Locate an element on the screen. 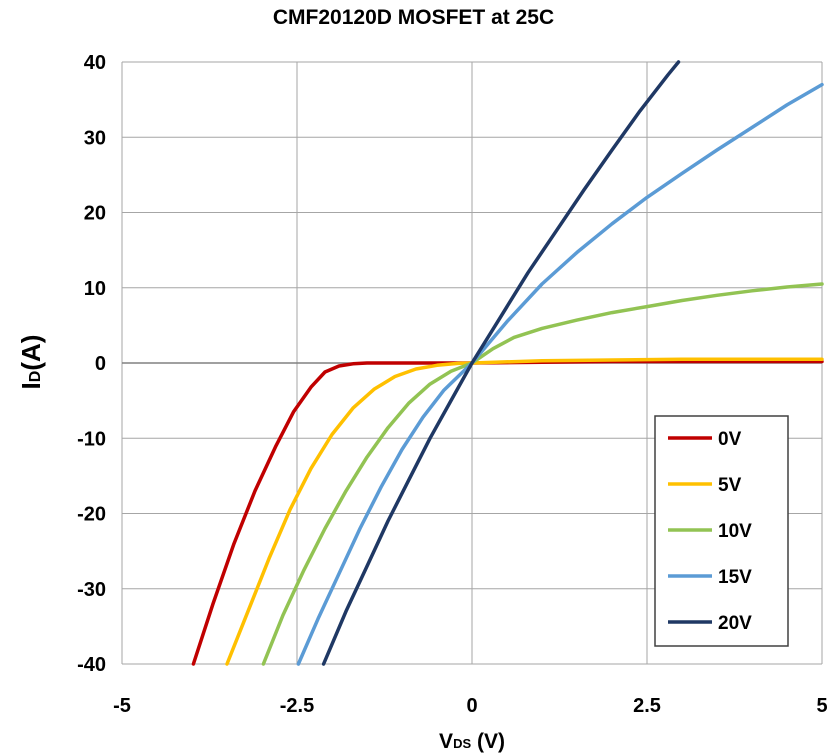 This screenshot has width=827, height=756. y-tick-label: 40 is located at coordinates (95, 63).